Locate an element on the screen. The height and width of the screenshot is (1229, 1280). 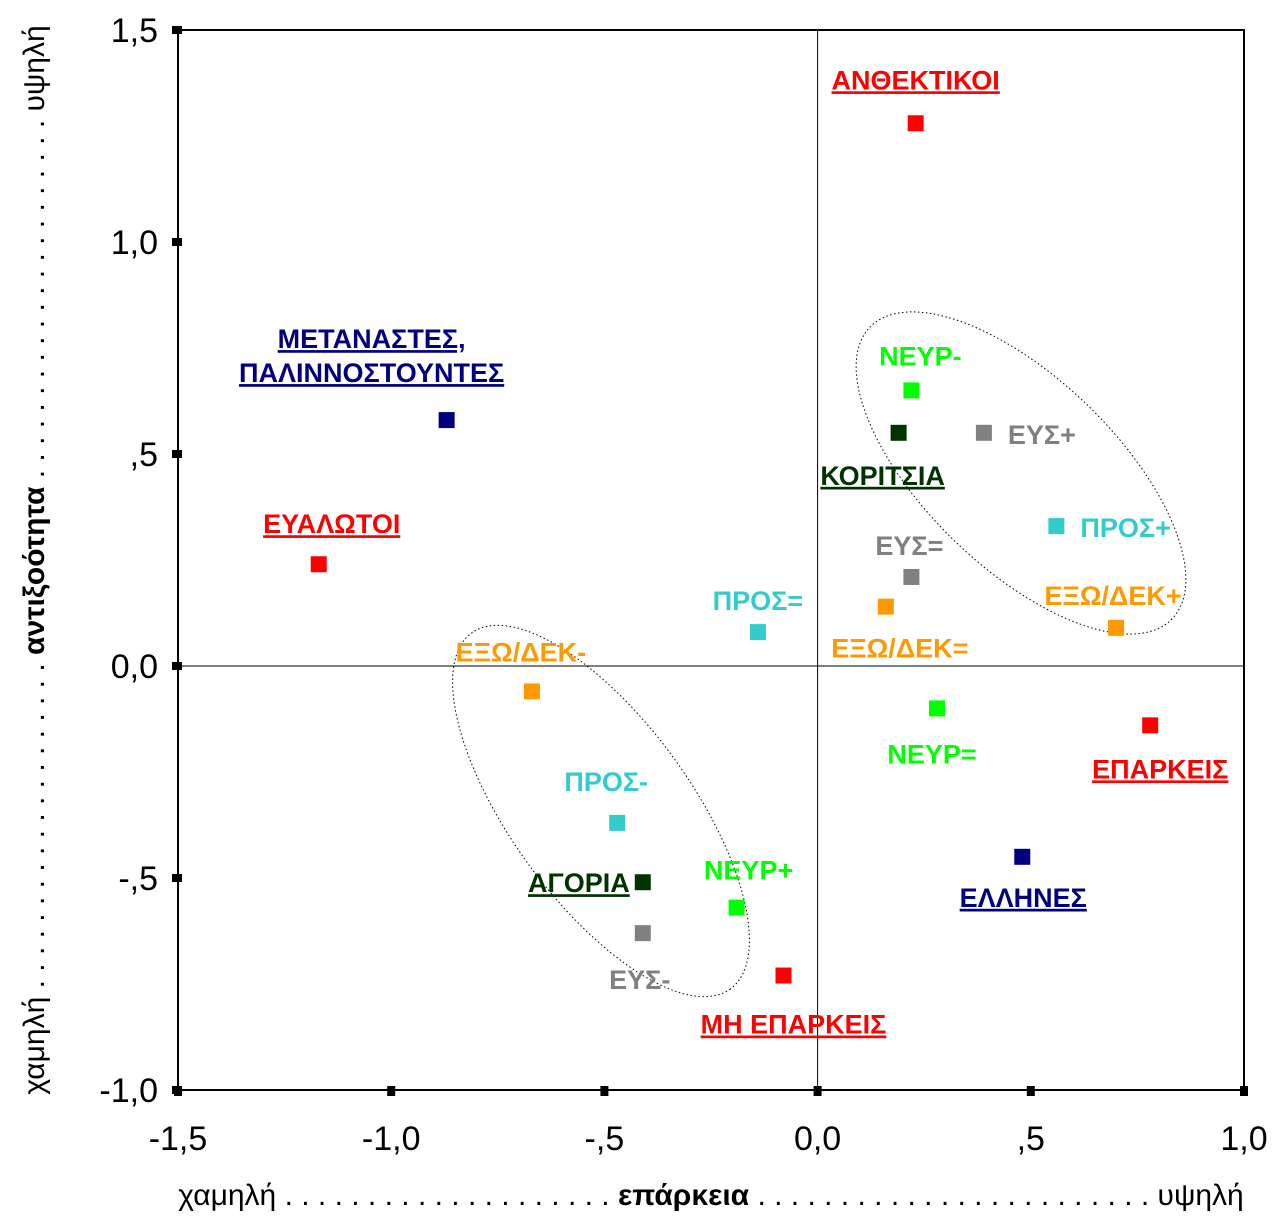
x-tick-label: 0,0 is located at coordinates (817, 1139).